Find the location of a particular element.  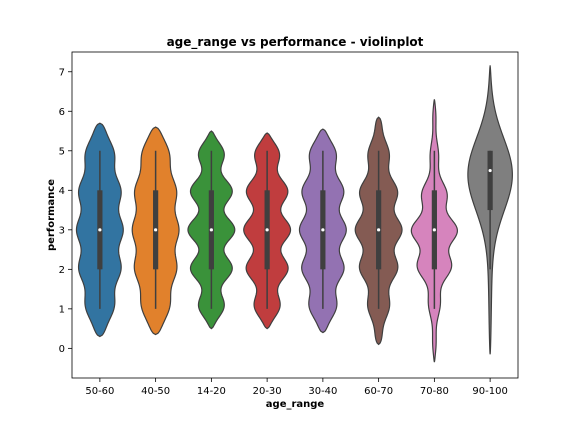

x-tick-label: 30-40 is located at coordinates (322, 391).